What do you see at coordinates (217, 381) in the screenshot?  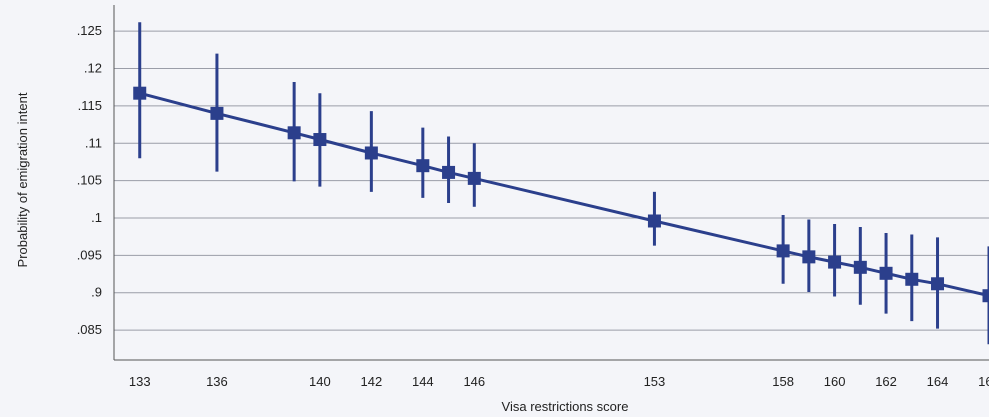 I see `x-tick-label-1: 136` at bounding box center [217, 381].